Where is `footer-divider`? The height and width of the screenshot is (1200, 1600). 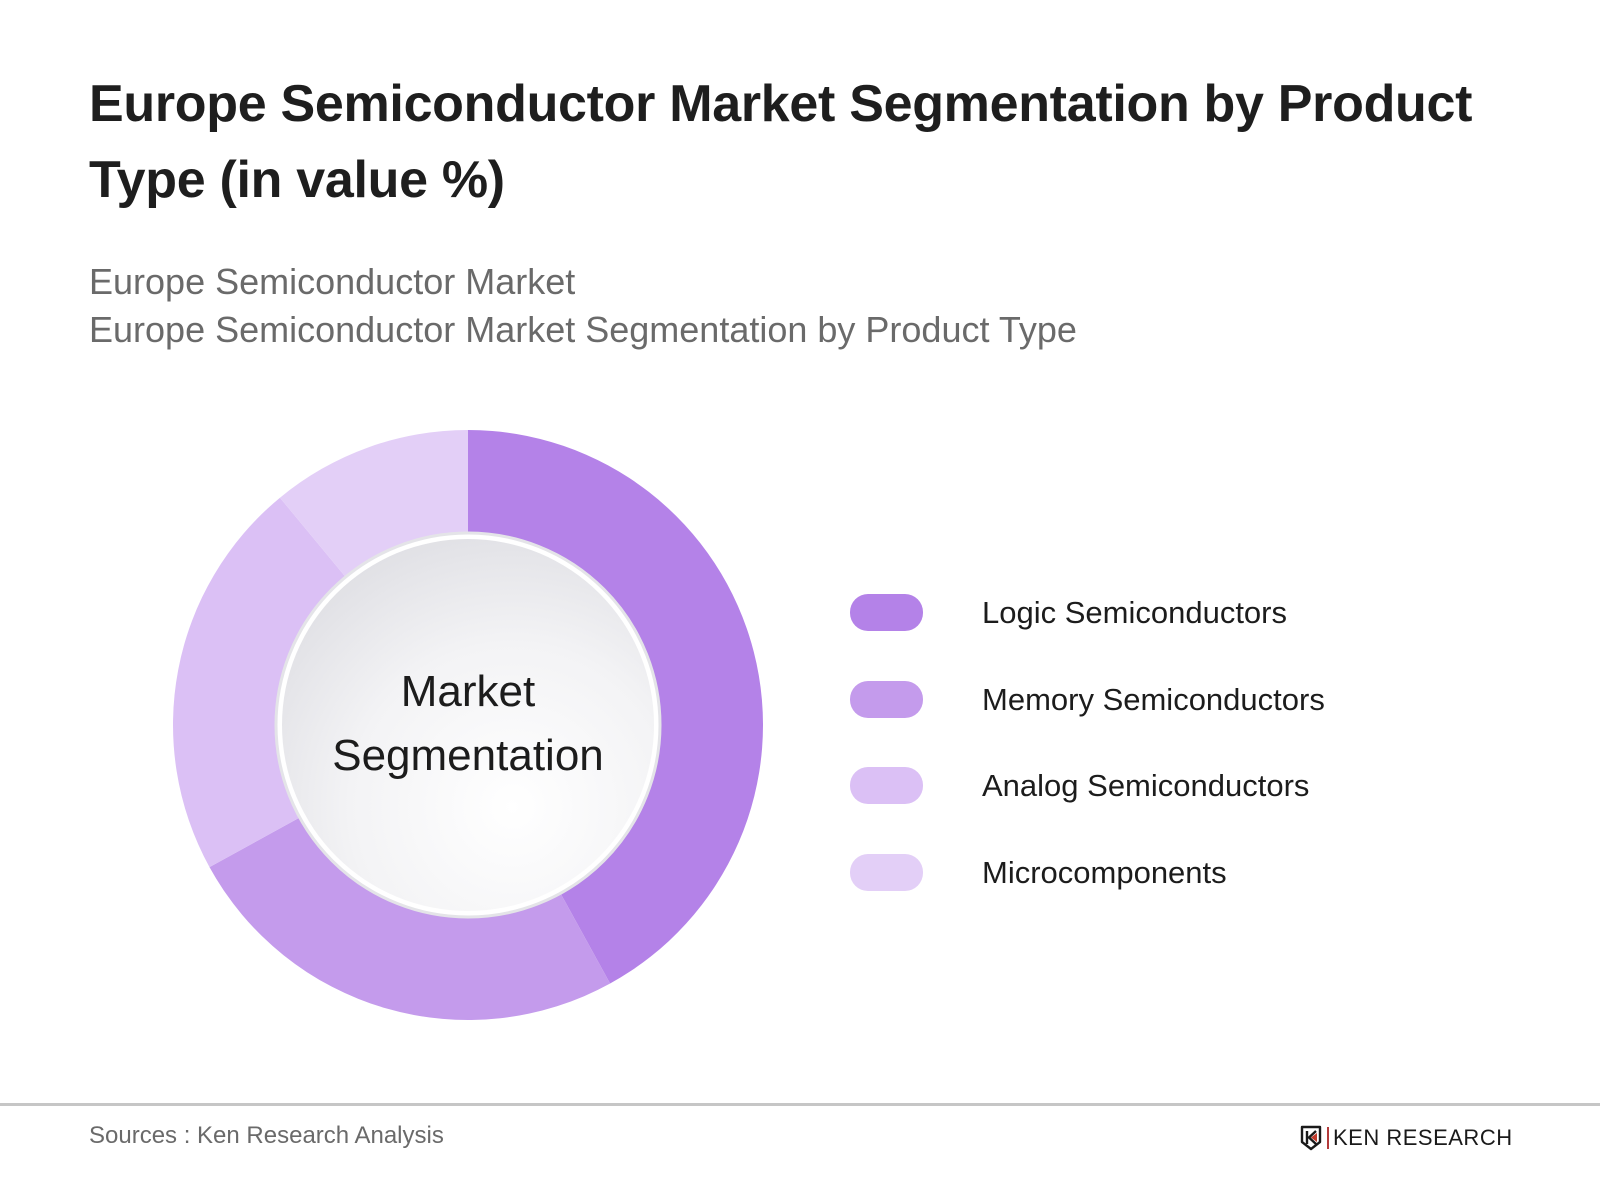
footer-divider is located at coordinates (800, 1104).